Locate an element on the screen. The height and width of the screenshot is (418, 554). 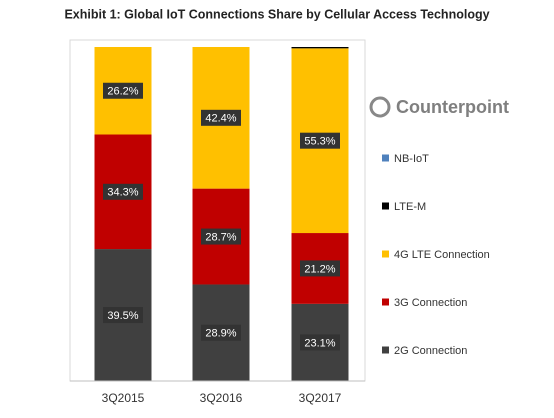
value-label: 34.3% is located at coordinates (122, 193).